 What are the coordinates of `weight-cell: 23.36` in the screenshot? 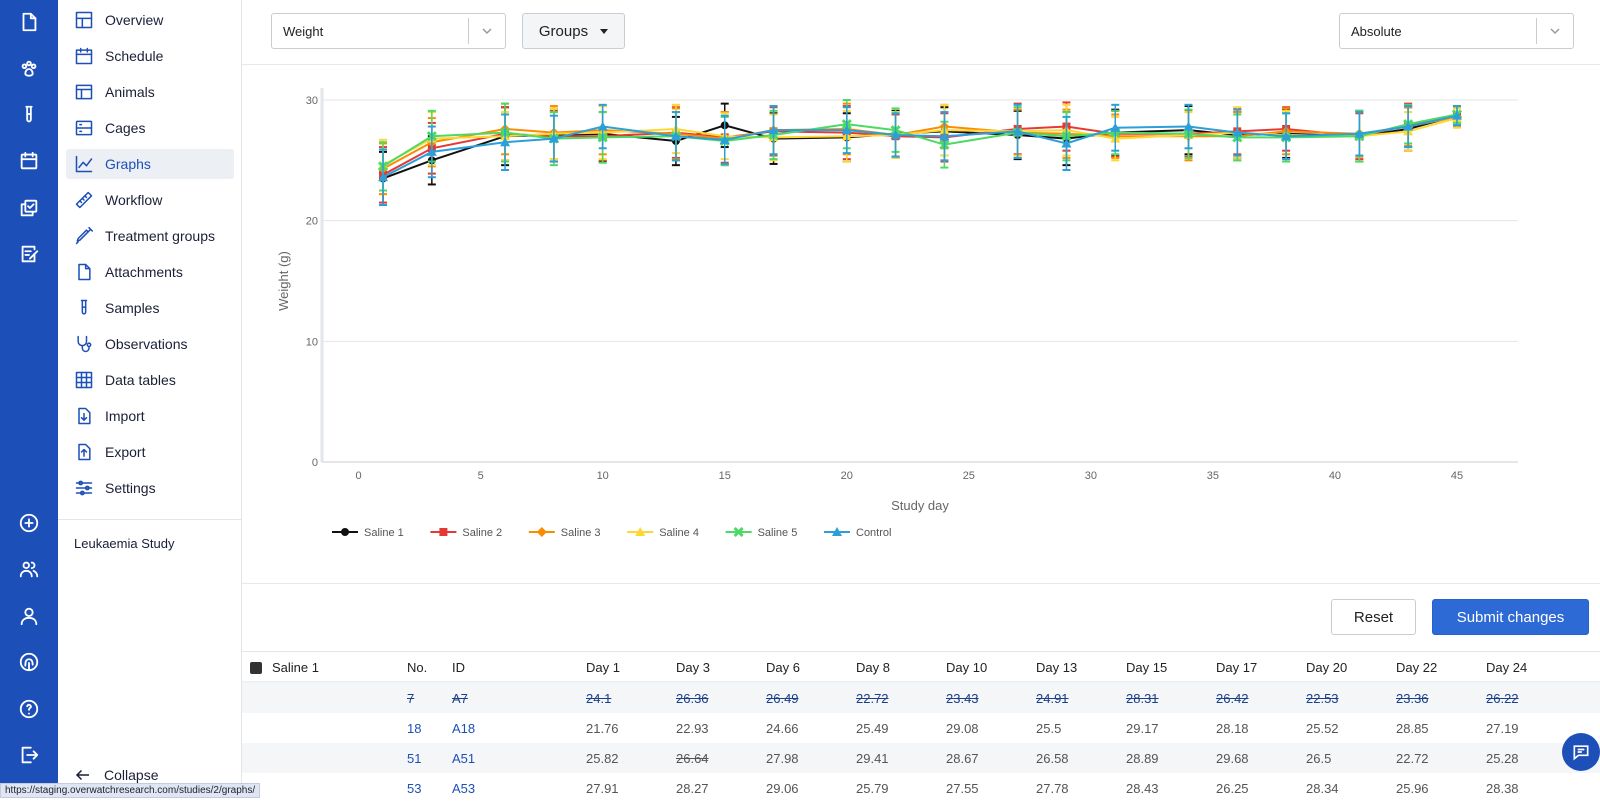 It's located at (1412, 698).